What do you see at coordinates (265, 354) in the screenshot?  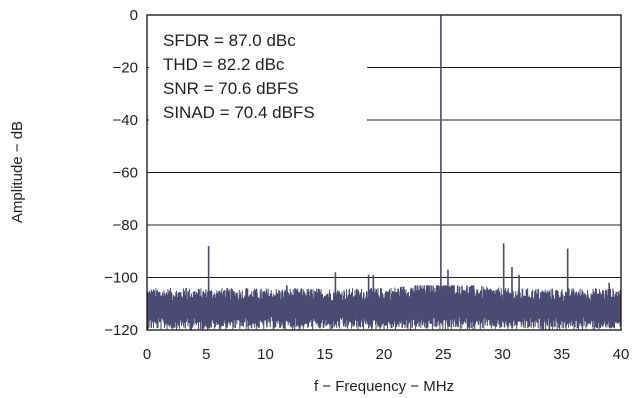 I see `x-tick-label: 10` at bounding box center [265, 354].